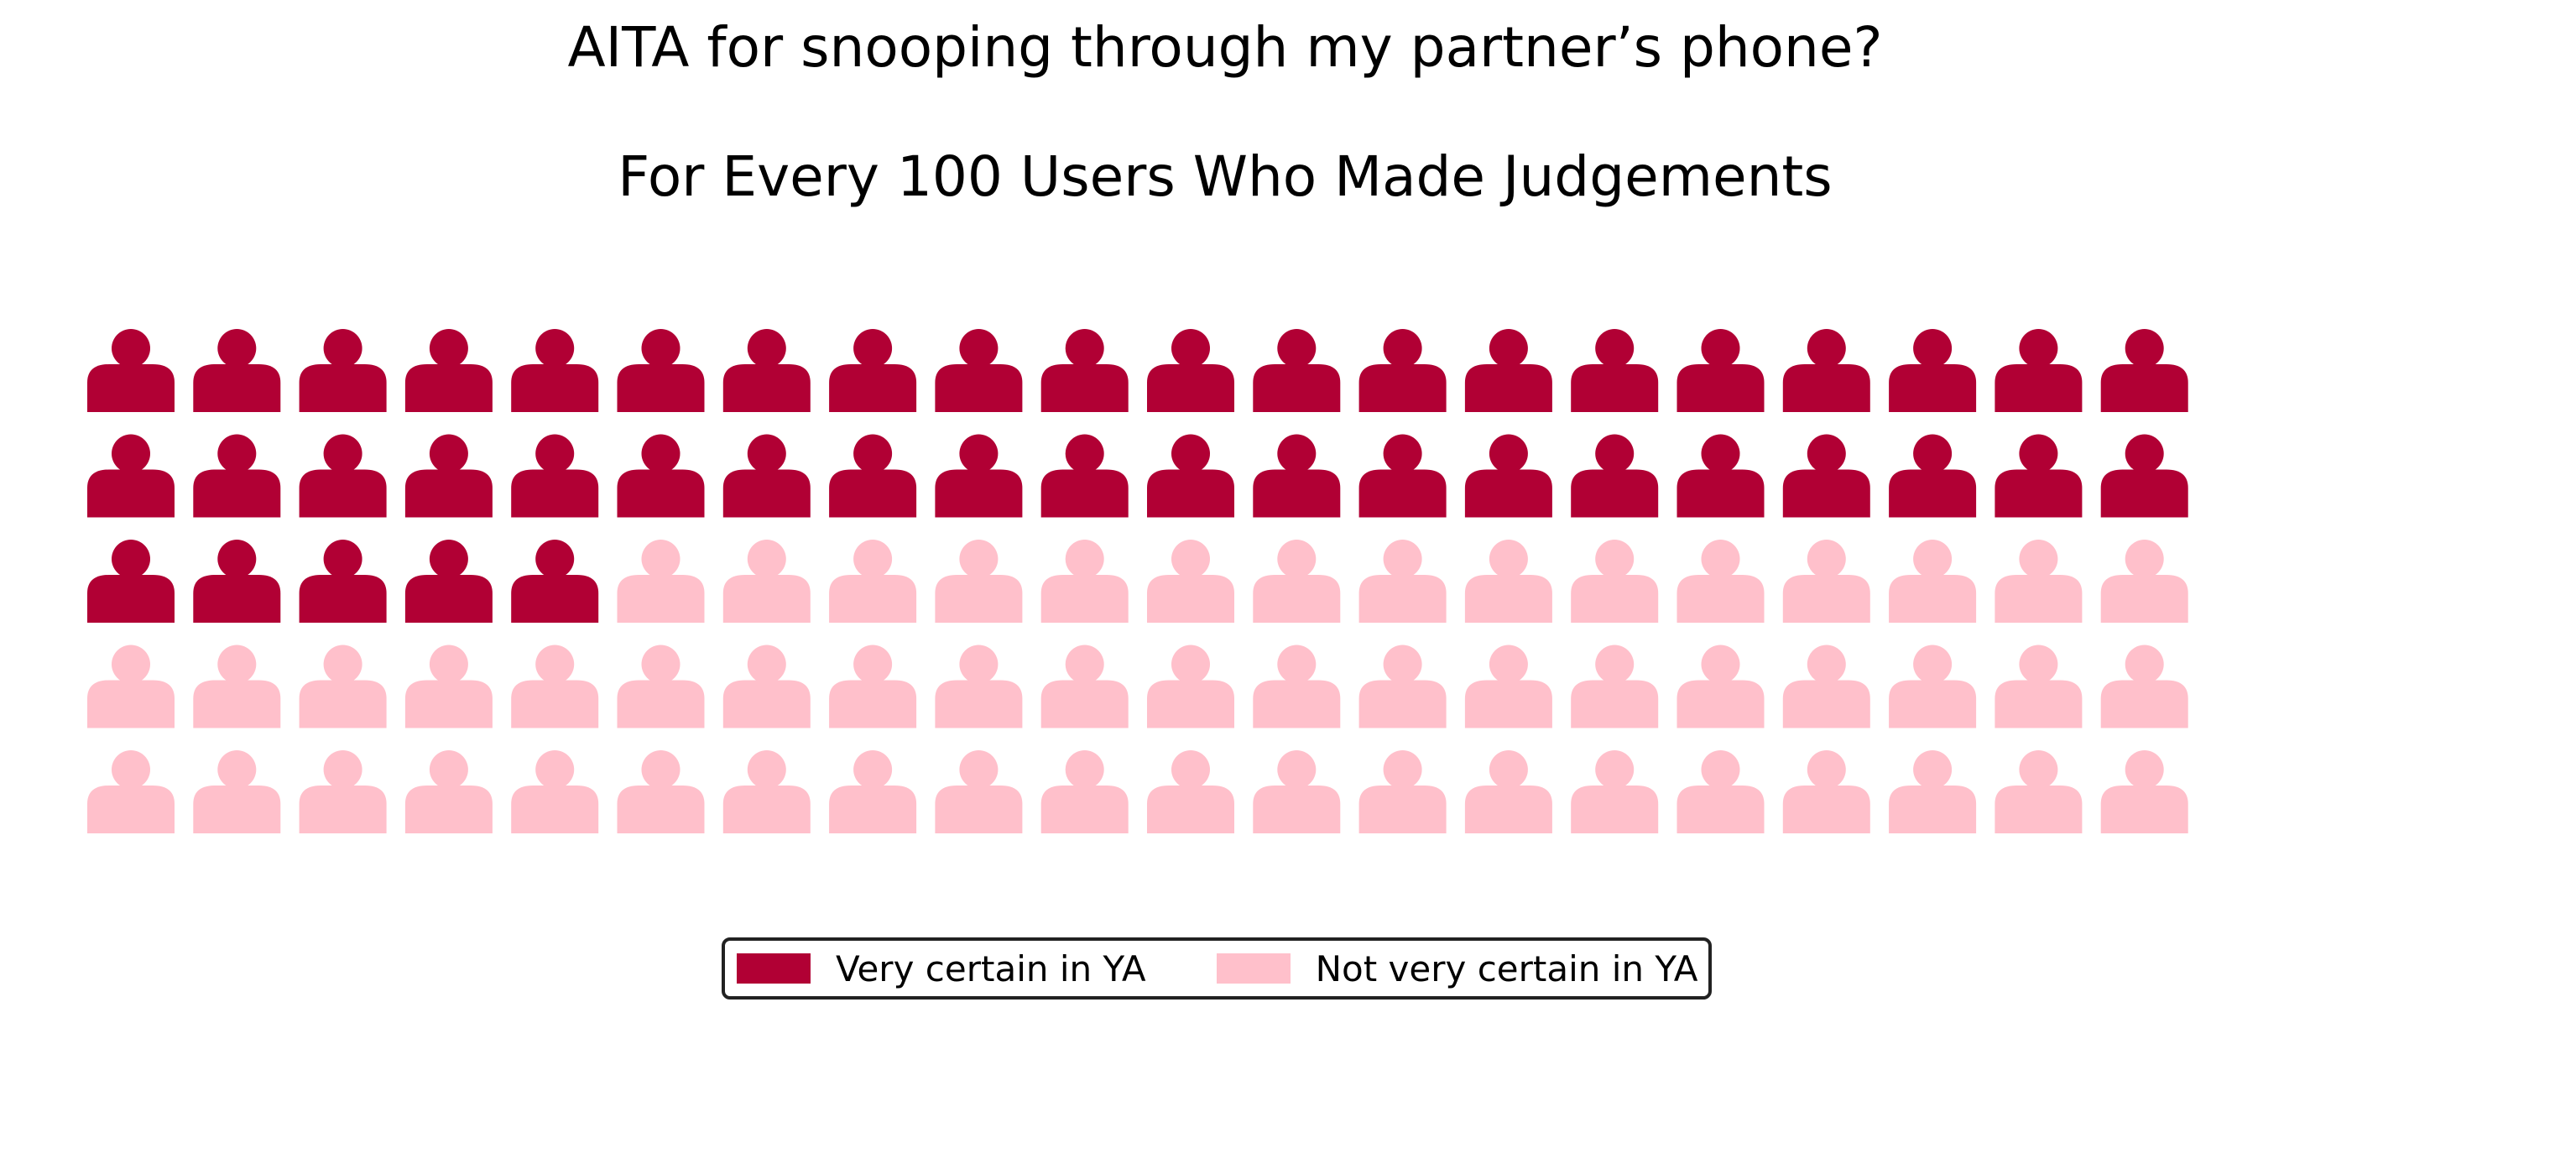 This screenshot has width=2576, height=1164. Describe the element at coordinates (941, 968) in the screenshot. I see `legend-item-very-certain: Very certain in YA` at that location.